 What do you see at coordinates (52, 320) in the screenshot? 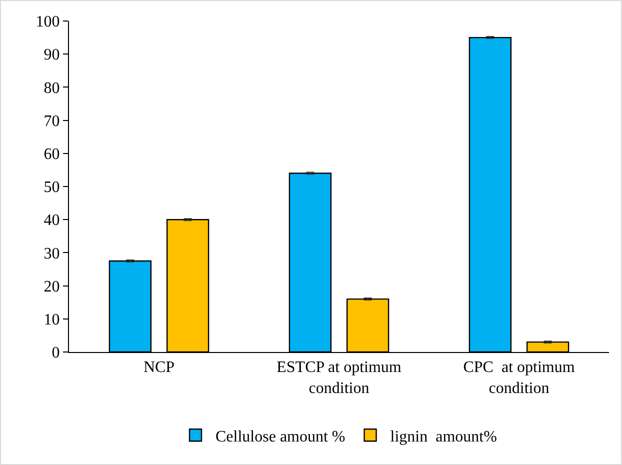
I see `y-tick-label: 10` at bounding box center [52, 320].